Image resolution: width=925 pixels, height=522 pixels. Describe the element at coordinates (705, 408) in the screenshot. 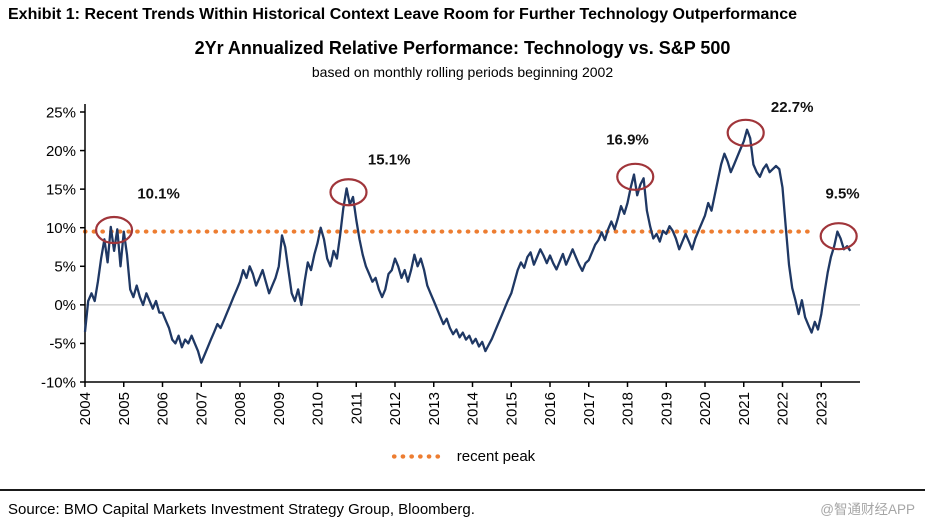

I see `x-tick-label: 2020` at that location.